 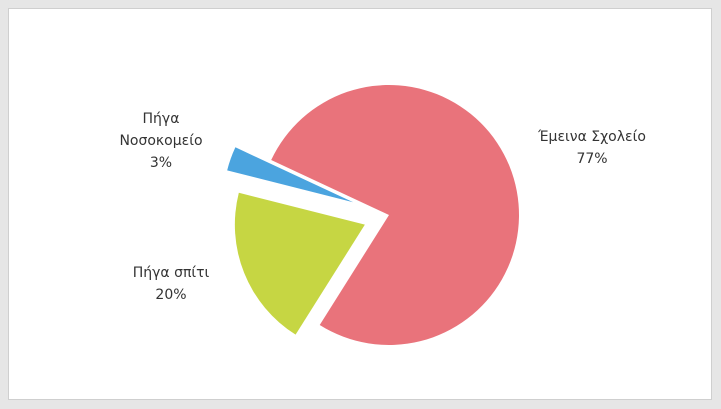 I want to click on category-label: Έμεινα Σχολείο, so click(x=592, y=137).